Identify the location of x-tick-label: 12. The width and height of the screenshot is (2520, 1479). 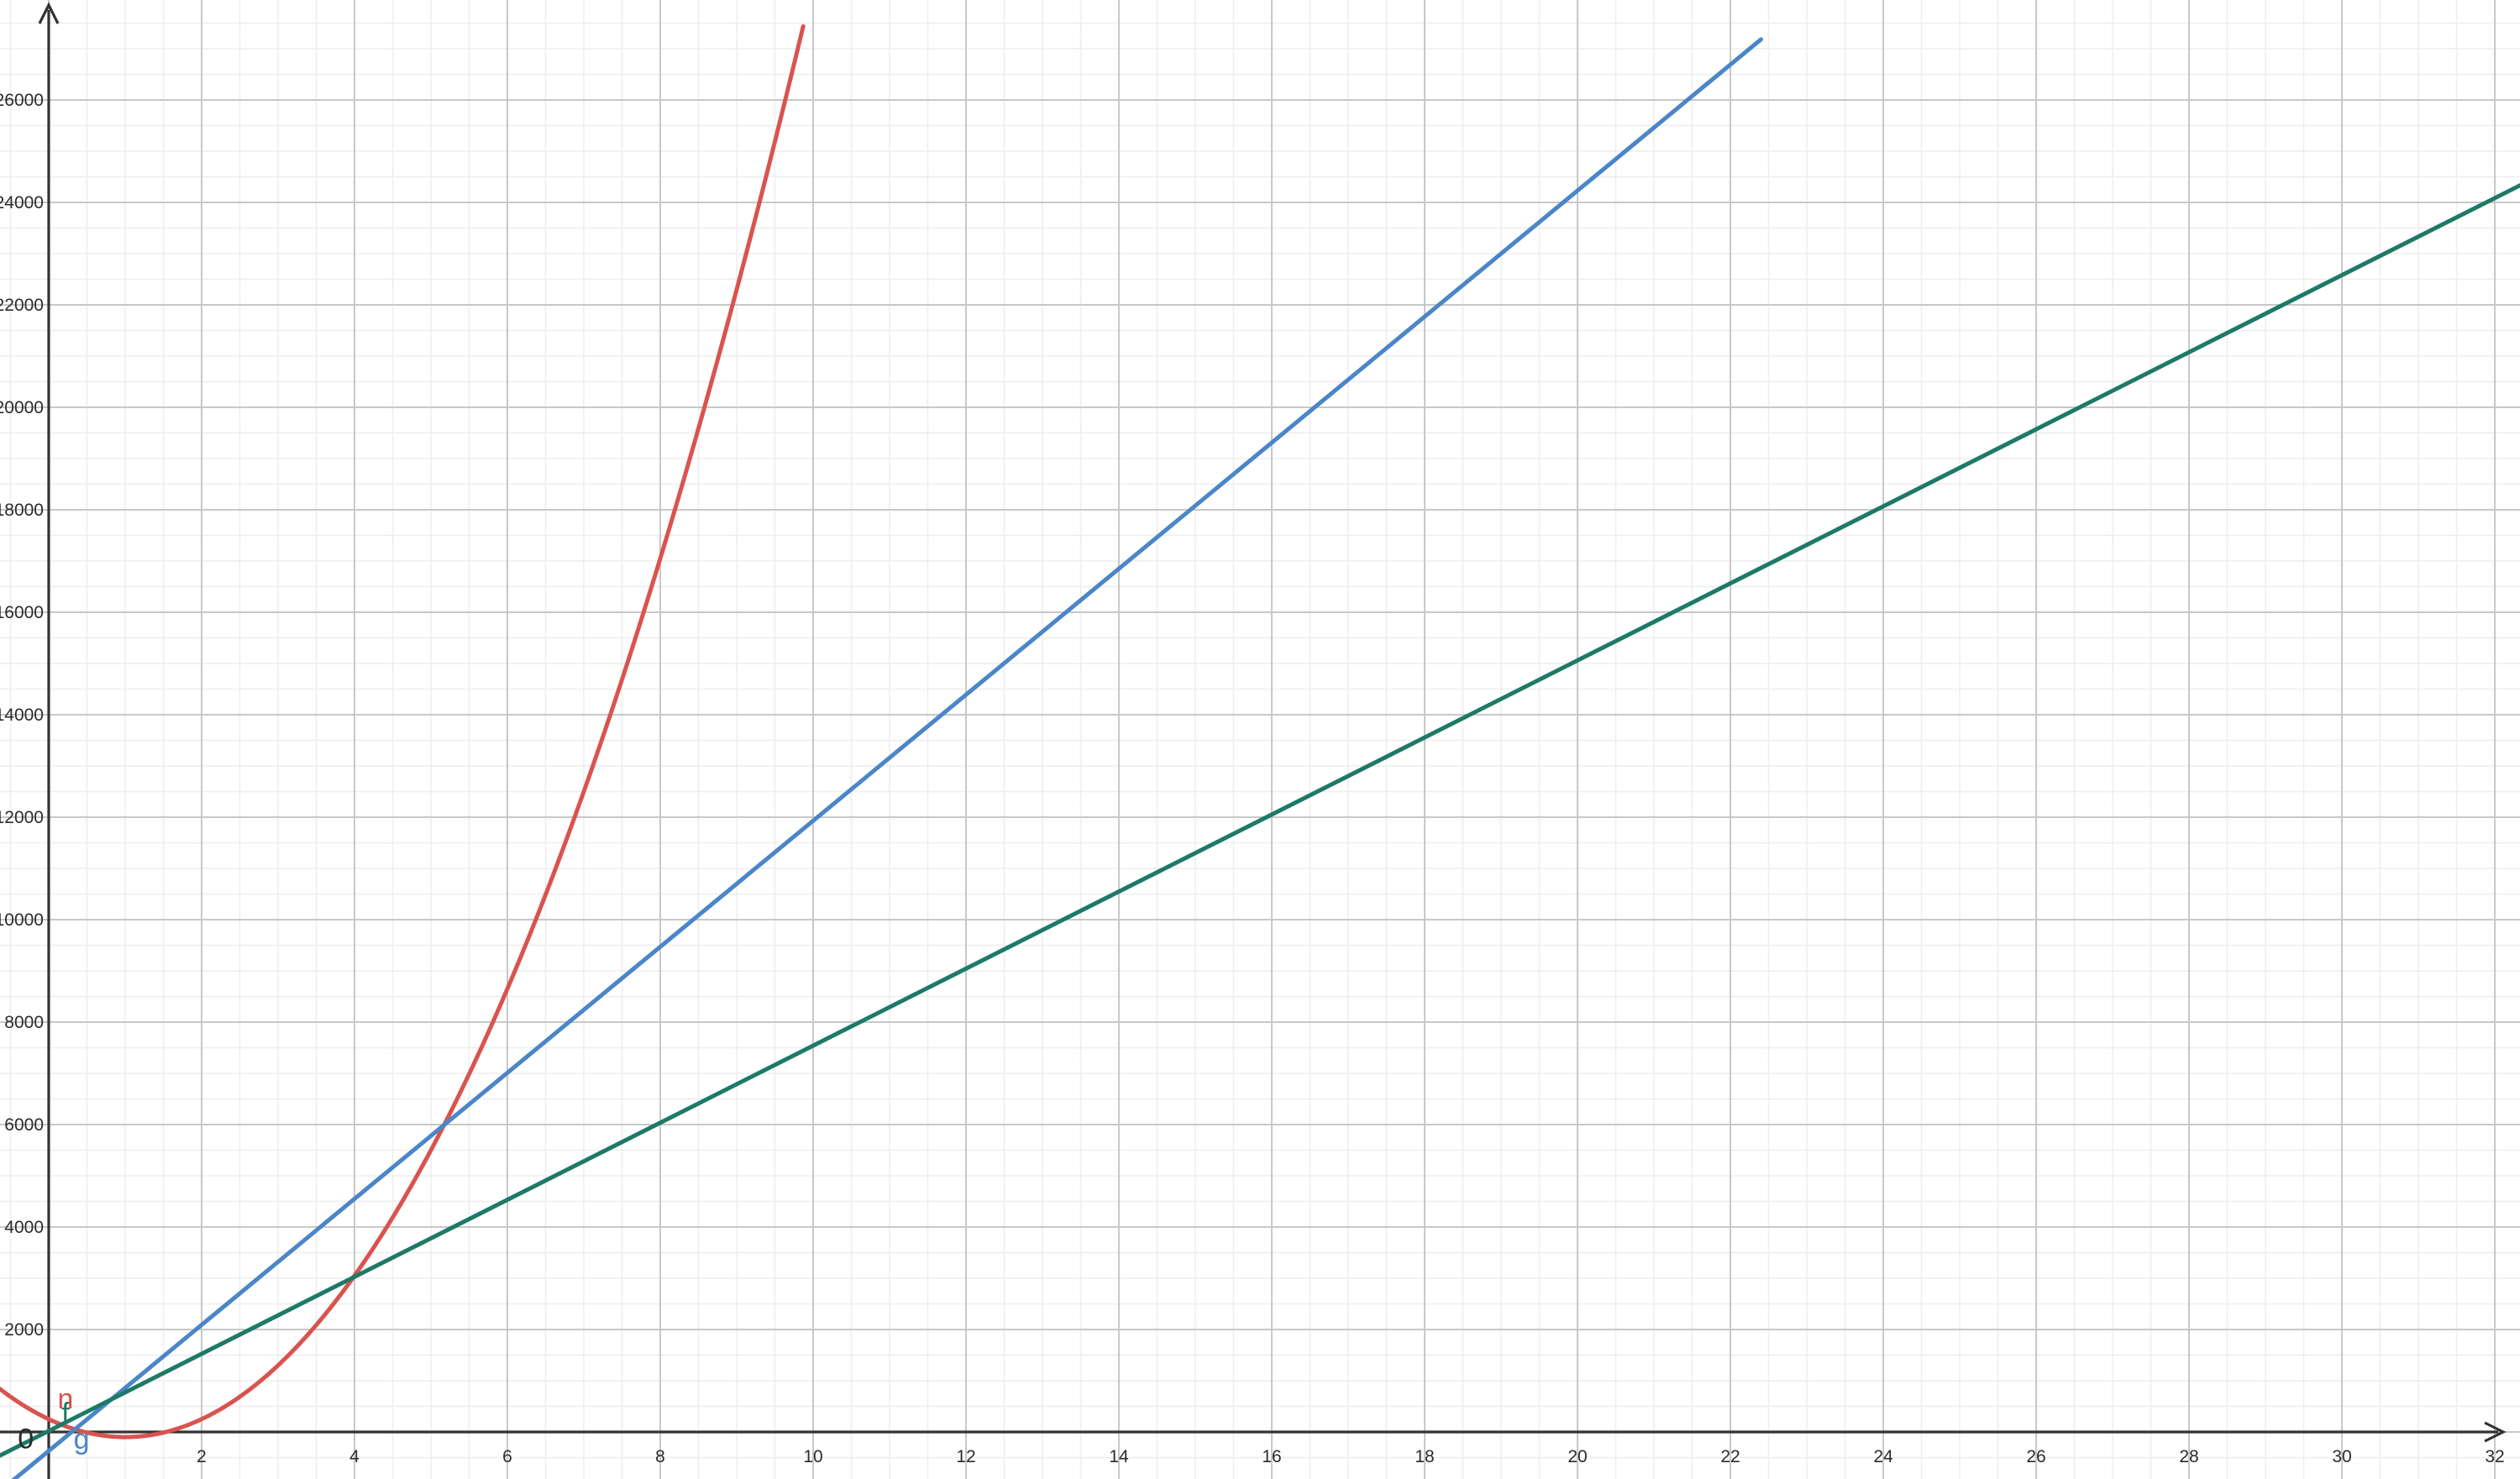
(965, 1456).